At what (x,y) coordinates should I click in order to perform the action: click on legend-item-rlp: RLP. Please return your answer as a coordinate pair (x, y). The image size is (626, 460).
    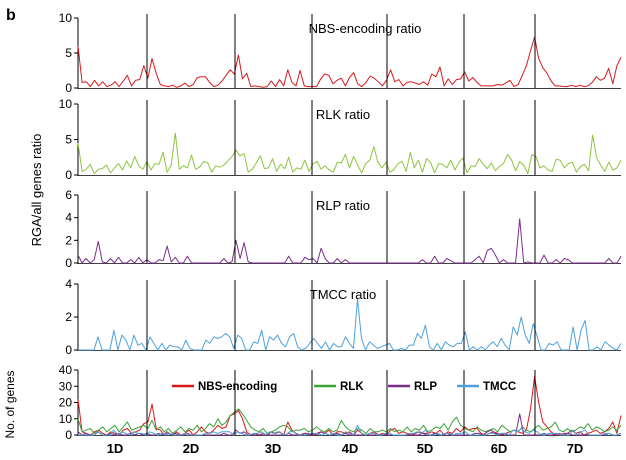
    Looking at the image, I should click on (412, 387).